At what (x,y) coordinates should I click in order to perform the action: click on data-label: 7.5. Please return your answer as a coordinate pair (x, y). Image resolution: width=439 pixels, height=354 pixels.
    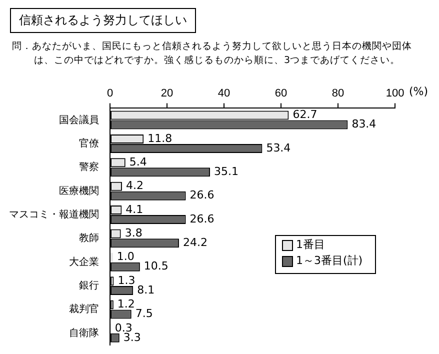
    Looking at the image, I should click on (144, 313).